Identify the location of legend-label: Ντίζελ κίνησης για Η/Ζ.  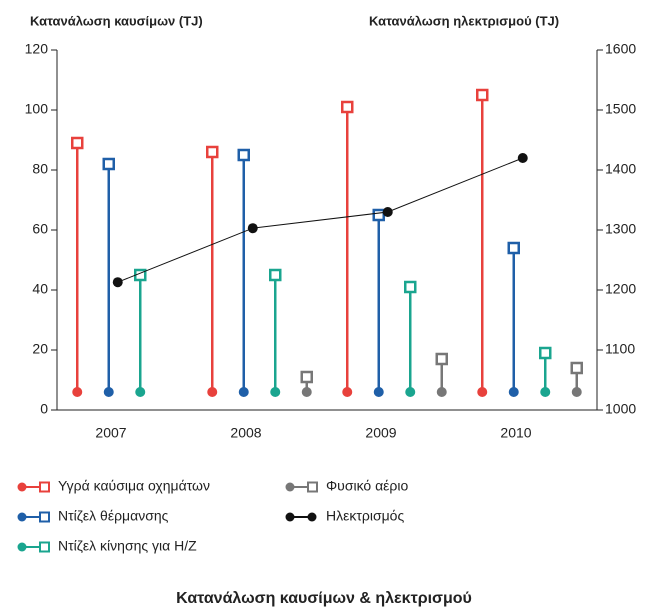
(127, 546).